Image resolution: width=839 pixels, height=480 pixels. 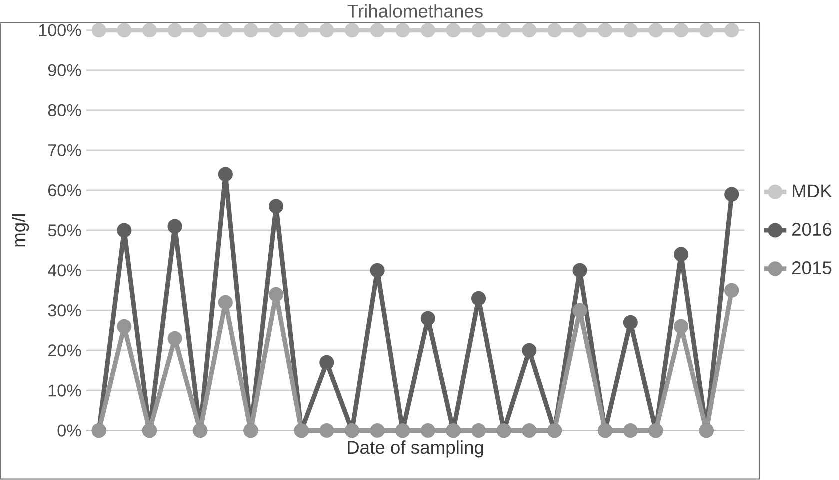 What do you see at coordinates (65, 350) in the screenshot?
I see `y-tick-label: 20%` at bounding box center [65, 350].